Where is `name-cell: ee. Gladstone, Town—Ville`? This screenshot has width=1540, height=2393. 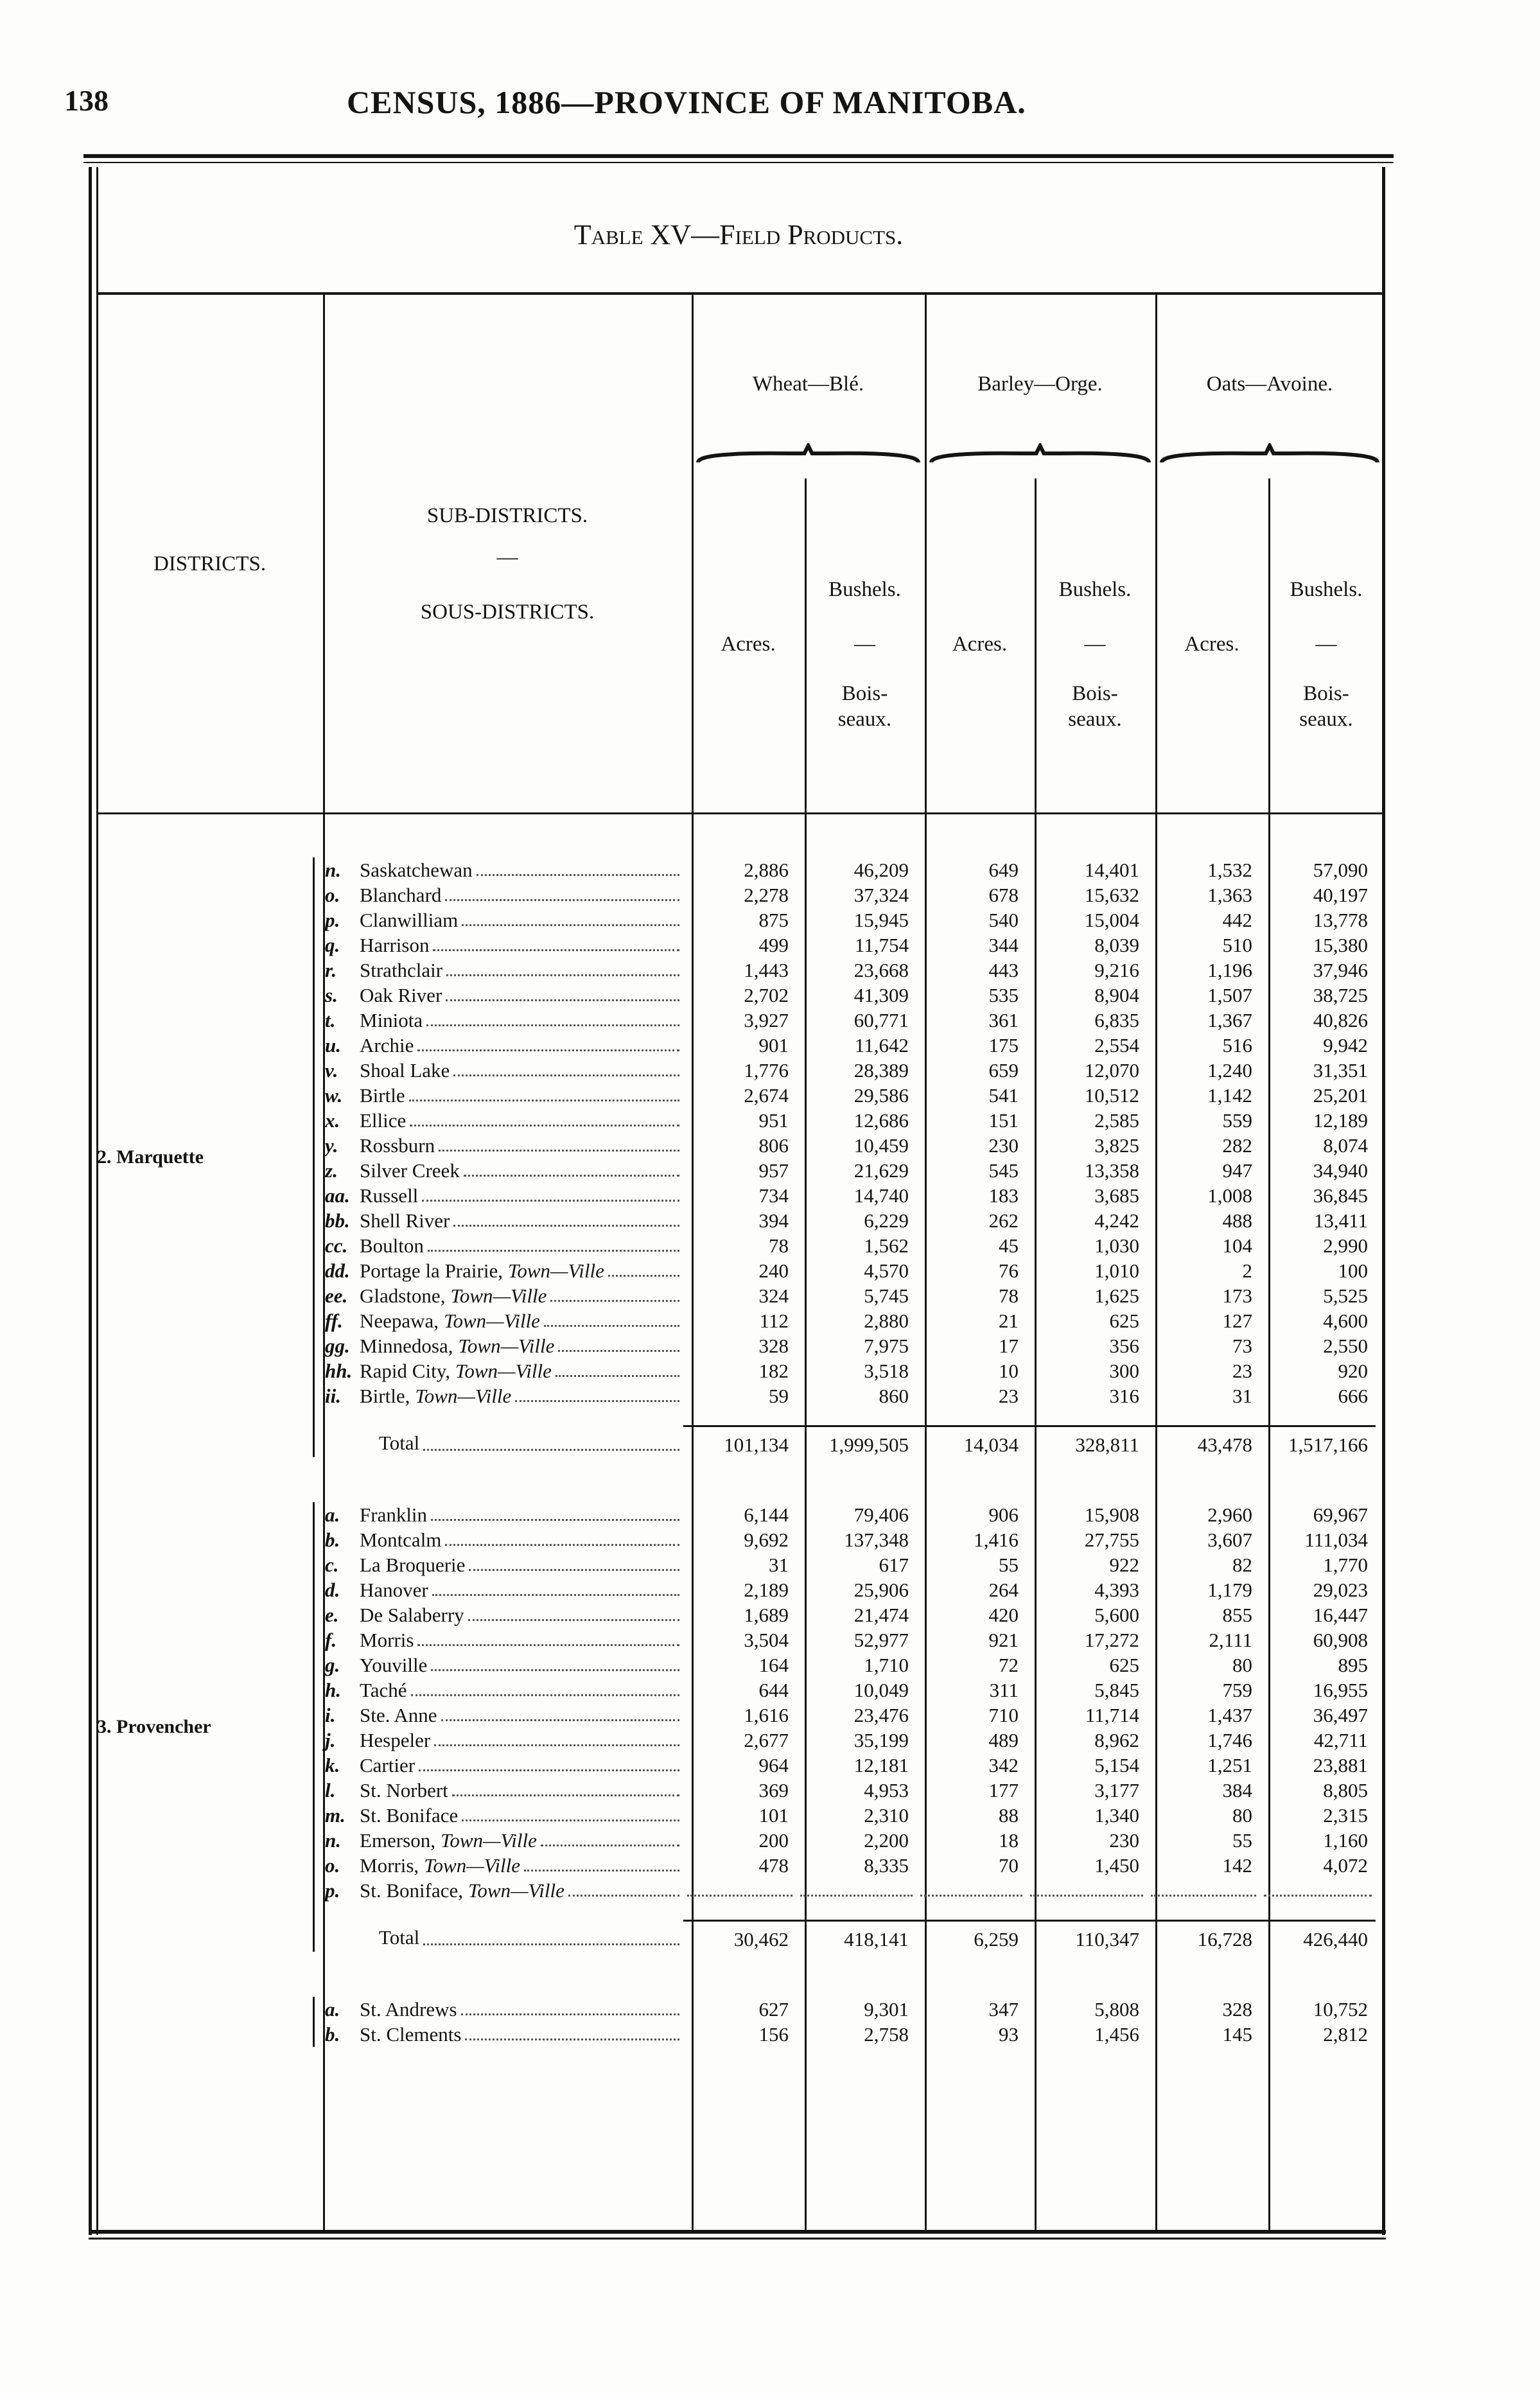 name-cell: ee. Gladstone, Town—Ville is located at coordinates (502, 1295).